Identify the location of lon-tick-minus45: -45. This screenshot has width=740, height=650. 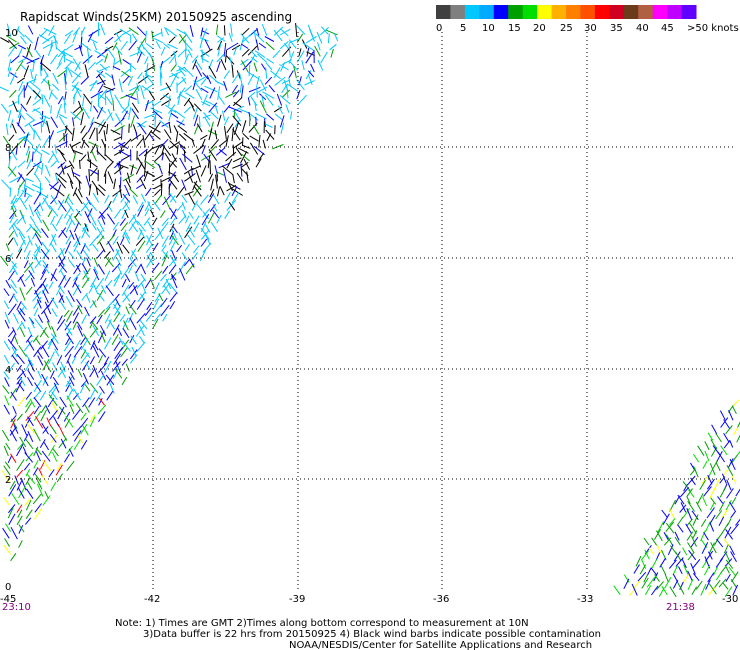
(8, 599).